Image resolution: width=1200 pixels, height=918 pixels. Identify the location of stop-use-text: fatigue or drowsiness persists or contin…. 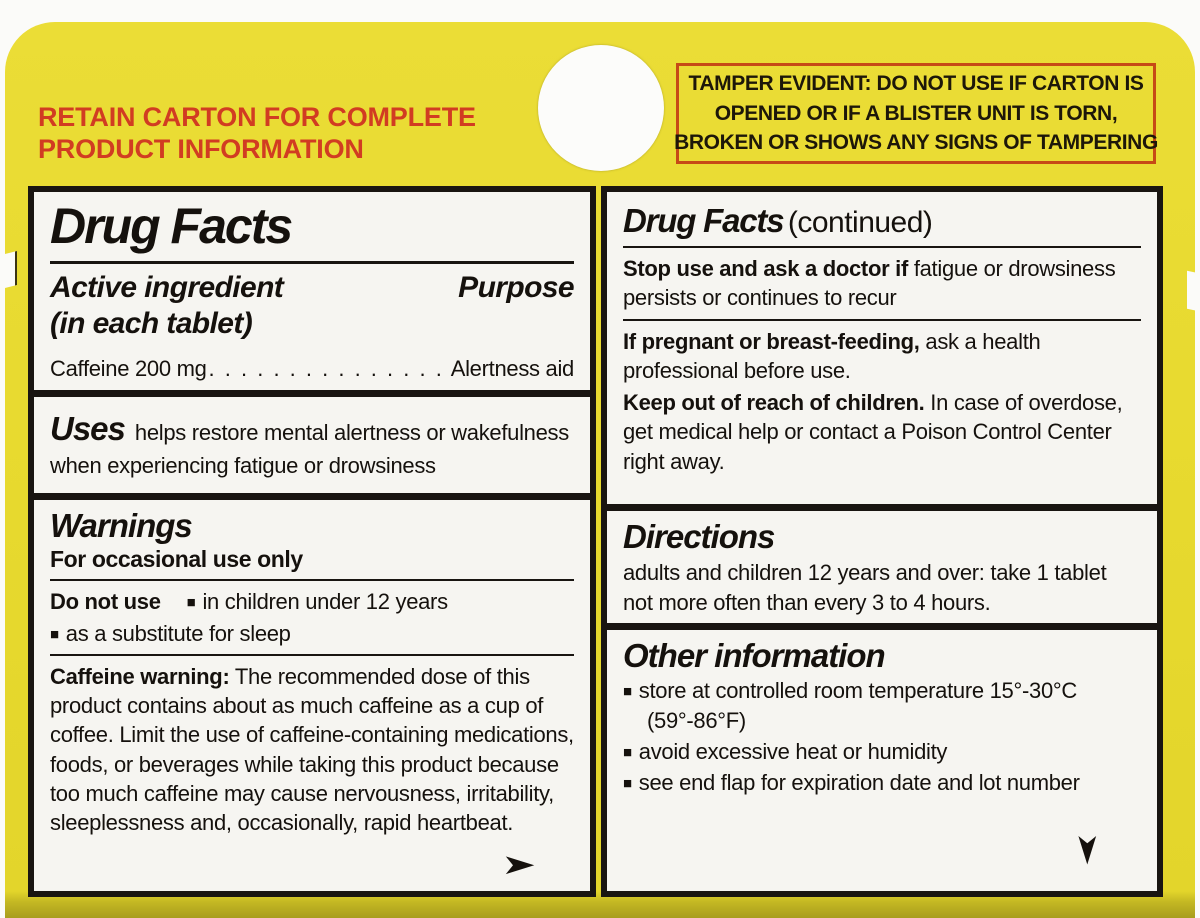
(869, 283).